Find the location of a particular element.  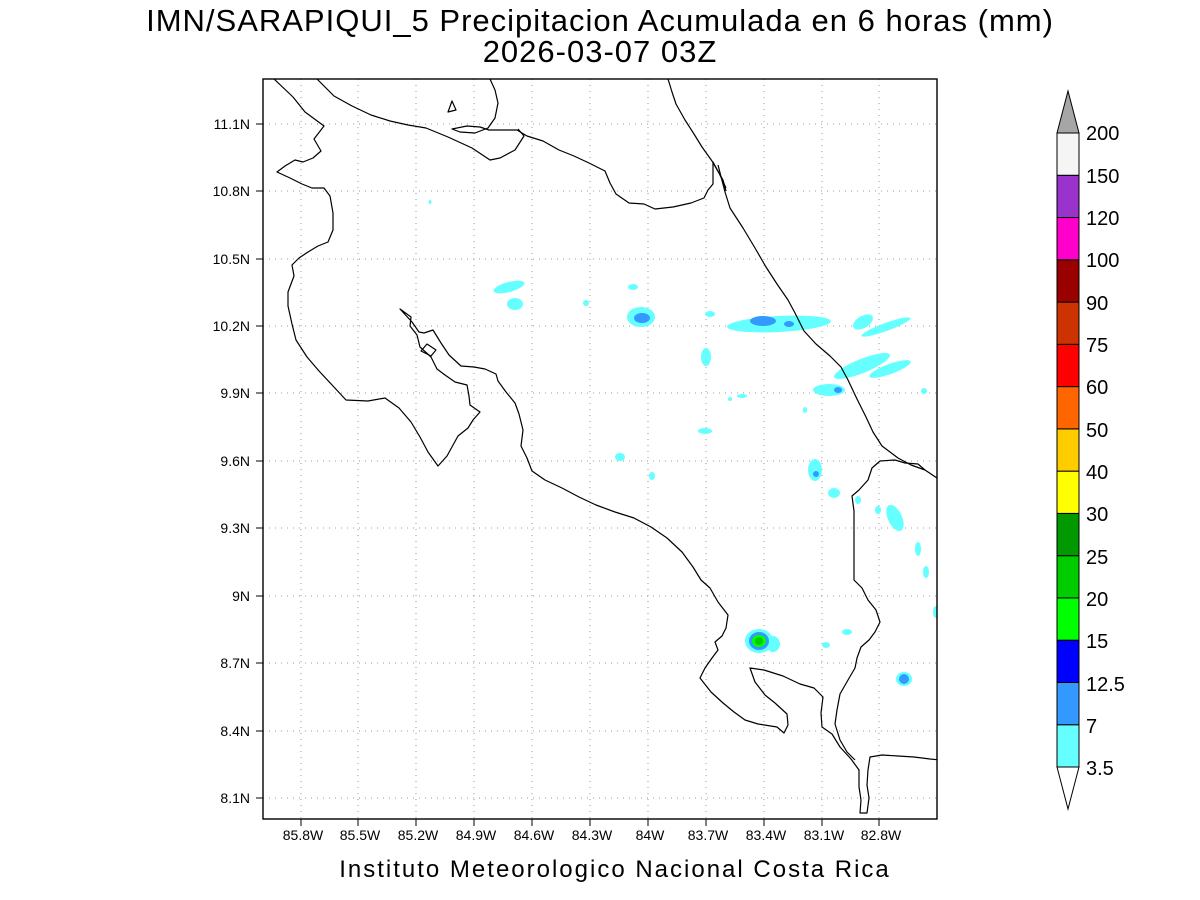

colorbar-label: 90 is located at coordinates (1097, 304).